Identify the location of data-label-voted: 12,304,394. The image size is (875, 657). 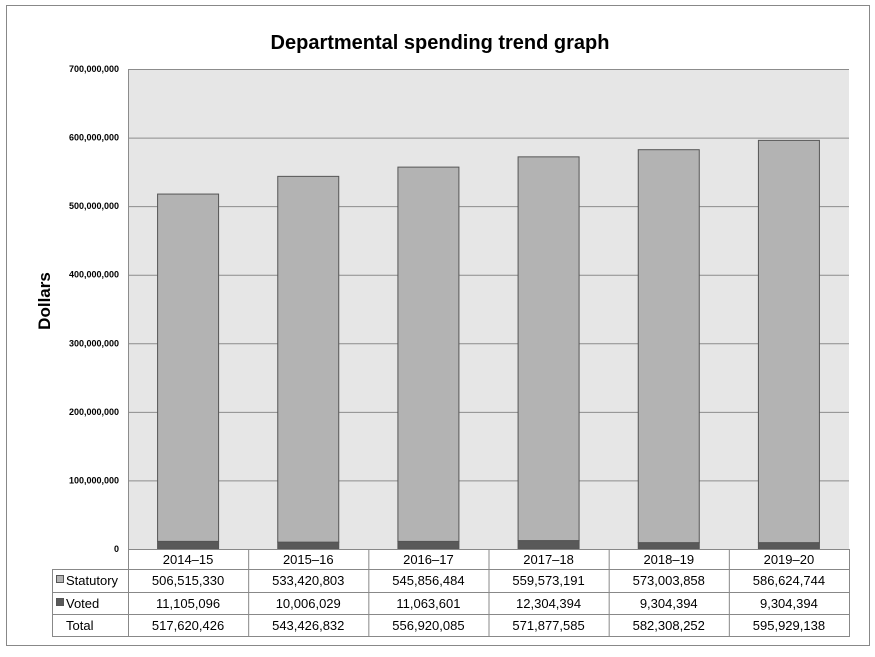
(548, 603).